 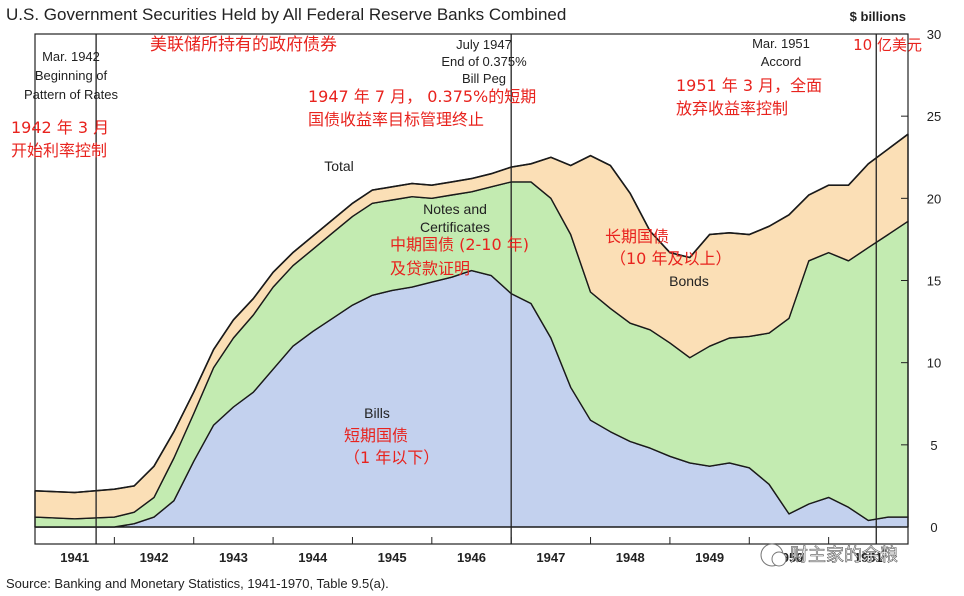 What do you see at coordinates (71, 94) in the screenshot?
I see `annotation-1942-line-3: Pattern of Rates` at bounding box center [71, 94].